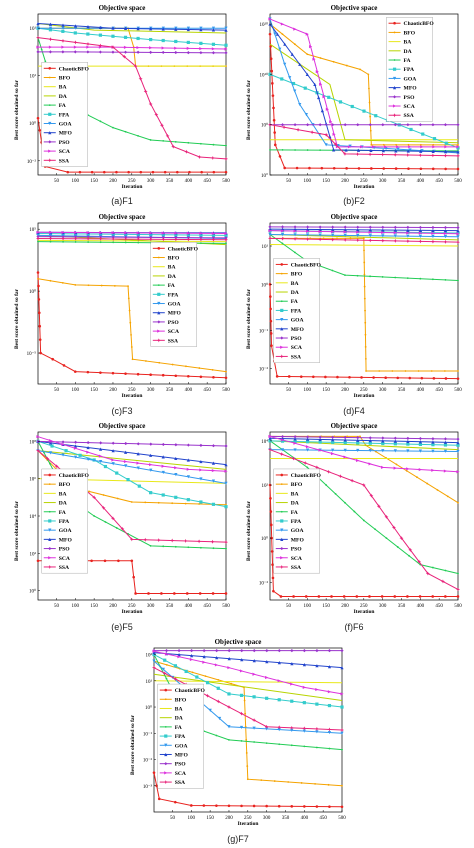 The height and width of the screenshot is (848, 474). I want to click on series-line-pso, so click(364, 227).